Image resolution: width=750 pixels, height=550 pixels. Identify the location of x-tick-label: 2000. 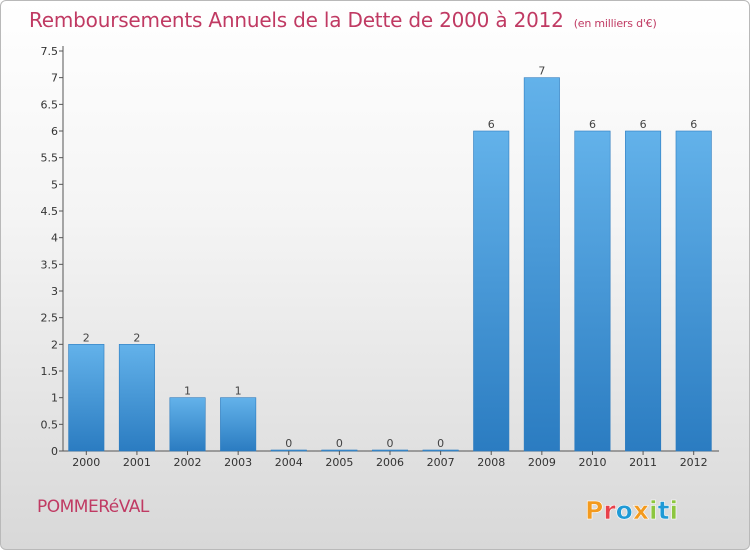
(86, 462).